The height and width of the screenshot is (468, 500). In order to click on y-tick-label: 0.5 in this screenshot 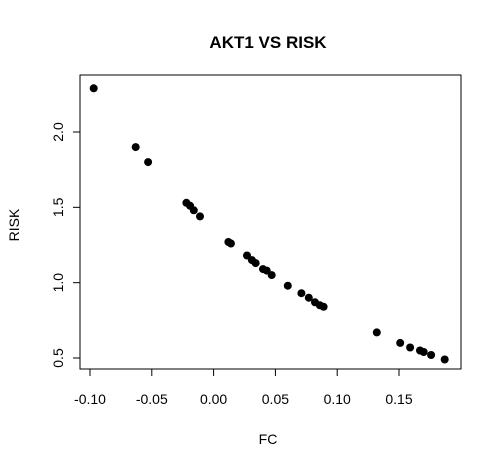, I will do `click(58, 358)`.